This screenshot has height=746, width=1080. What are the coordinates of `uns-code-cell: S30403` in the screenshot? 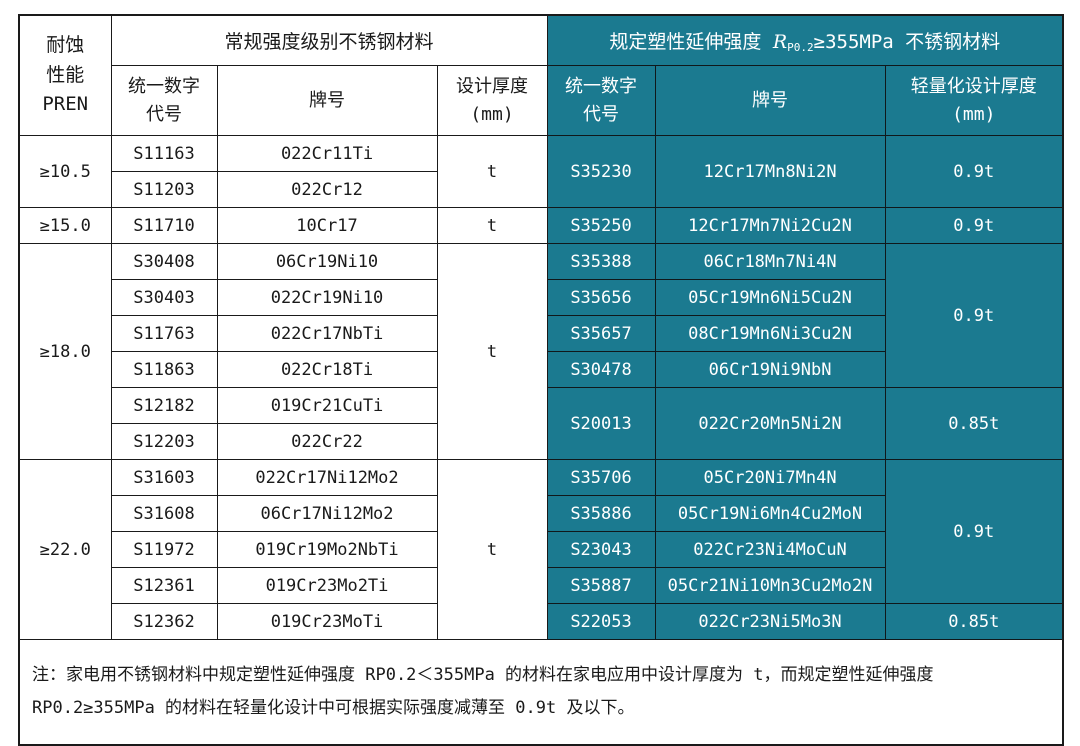 It's located at (164, 297).